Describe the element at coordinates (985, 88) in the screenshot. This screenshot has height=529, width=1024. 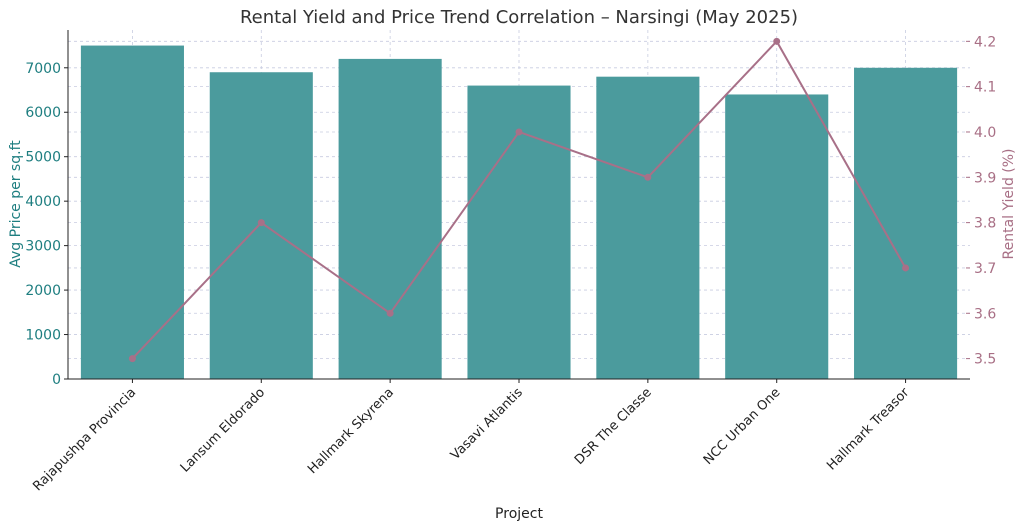
I see `y-tick-label-right: 4.1` at that location.